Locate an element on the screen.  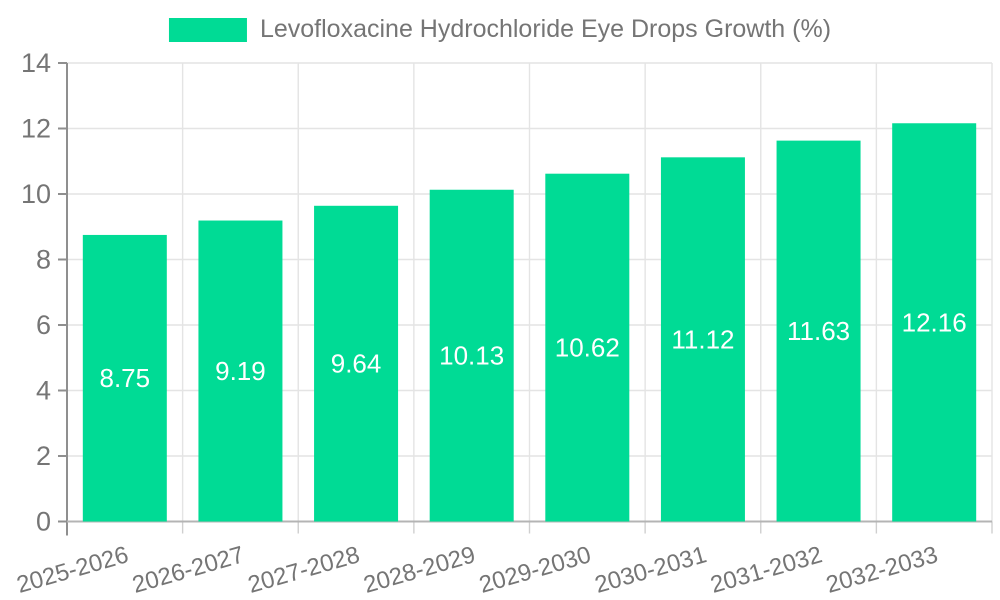
y-tick-label: 12 is located at coordinates (36, 129).